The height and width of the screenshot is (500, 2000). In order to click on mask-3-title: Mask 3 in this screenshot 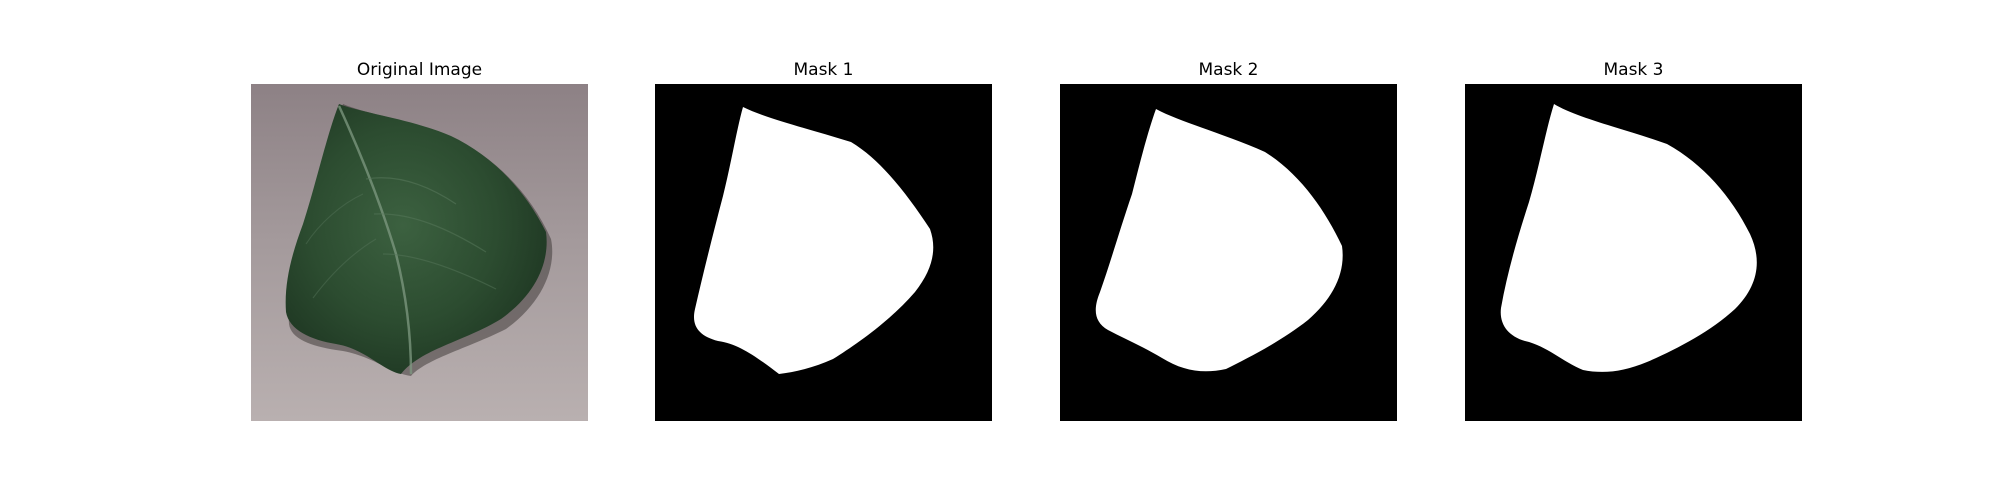, I will do `click(1633, 70)`.